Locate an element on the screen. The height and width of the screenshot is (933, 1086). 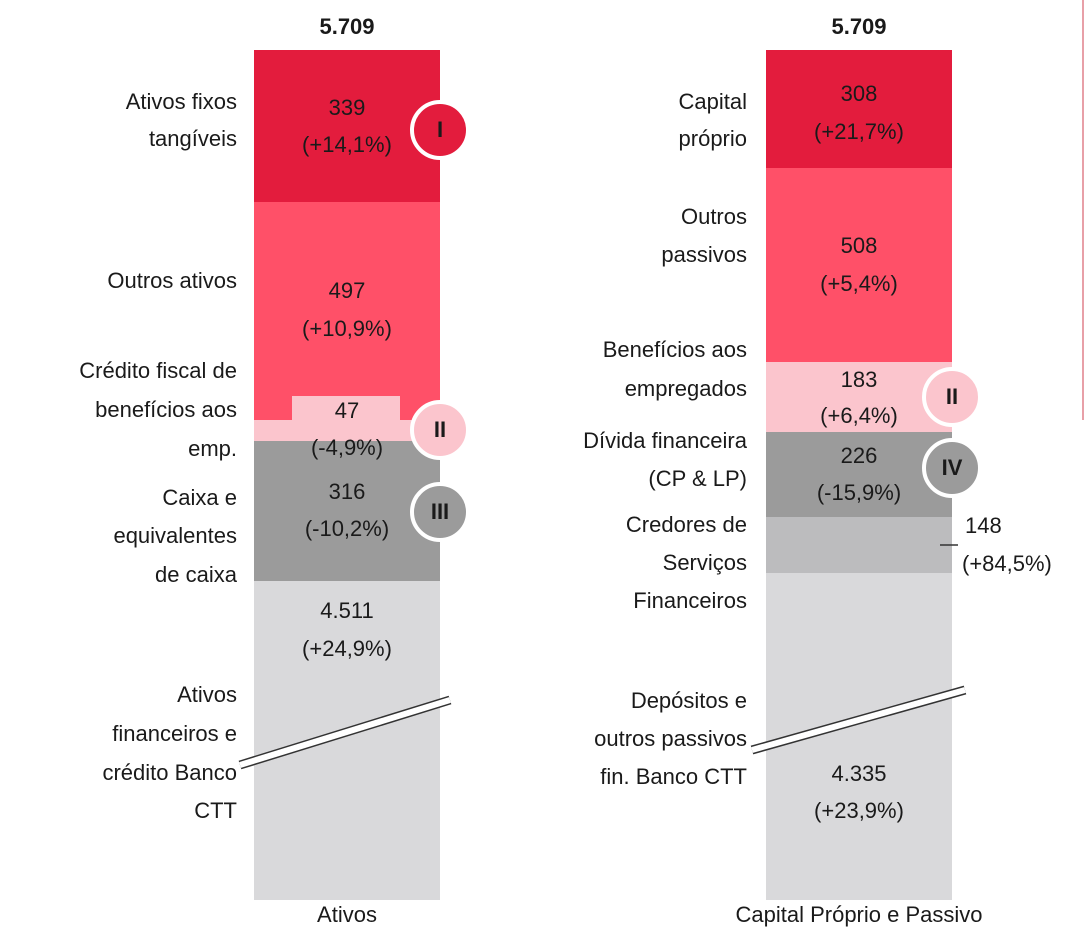
segment-value: 508 is located at coordinates (859, 245).